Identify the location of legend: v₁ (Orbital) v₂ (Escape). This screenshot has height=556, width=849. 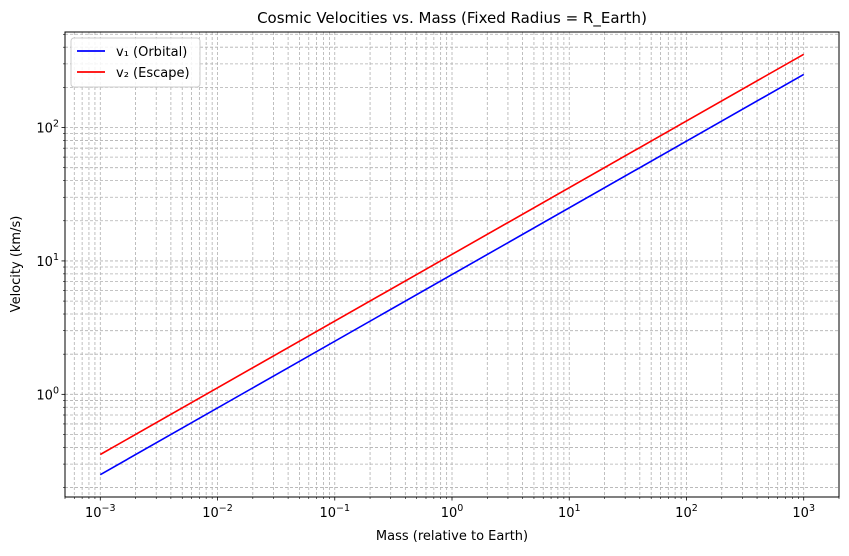
(135, 62).